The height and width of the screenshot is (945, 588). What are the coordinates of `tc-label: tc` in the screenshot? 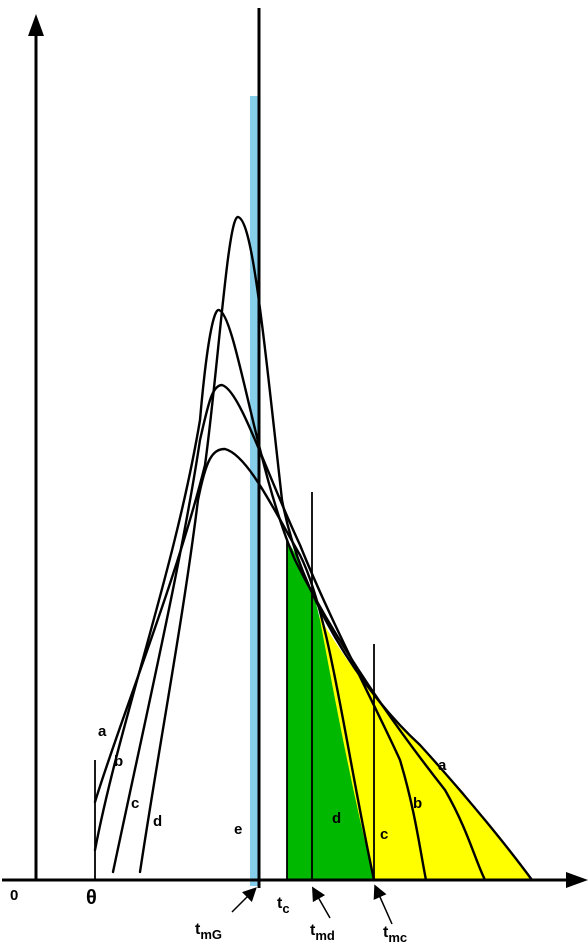 It's located at (283, 905).